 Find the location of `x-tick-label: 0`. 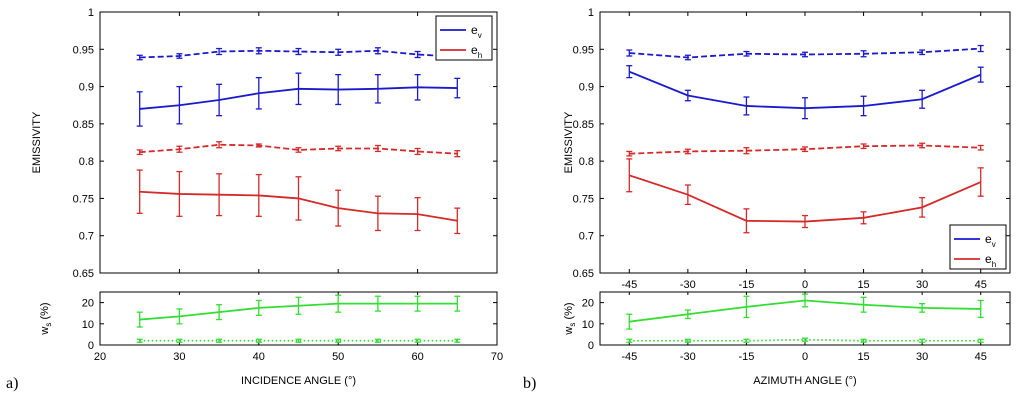

x-tick-label: 0 is located at coordinates (805, 357).